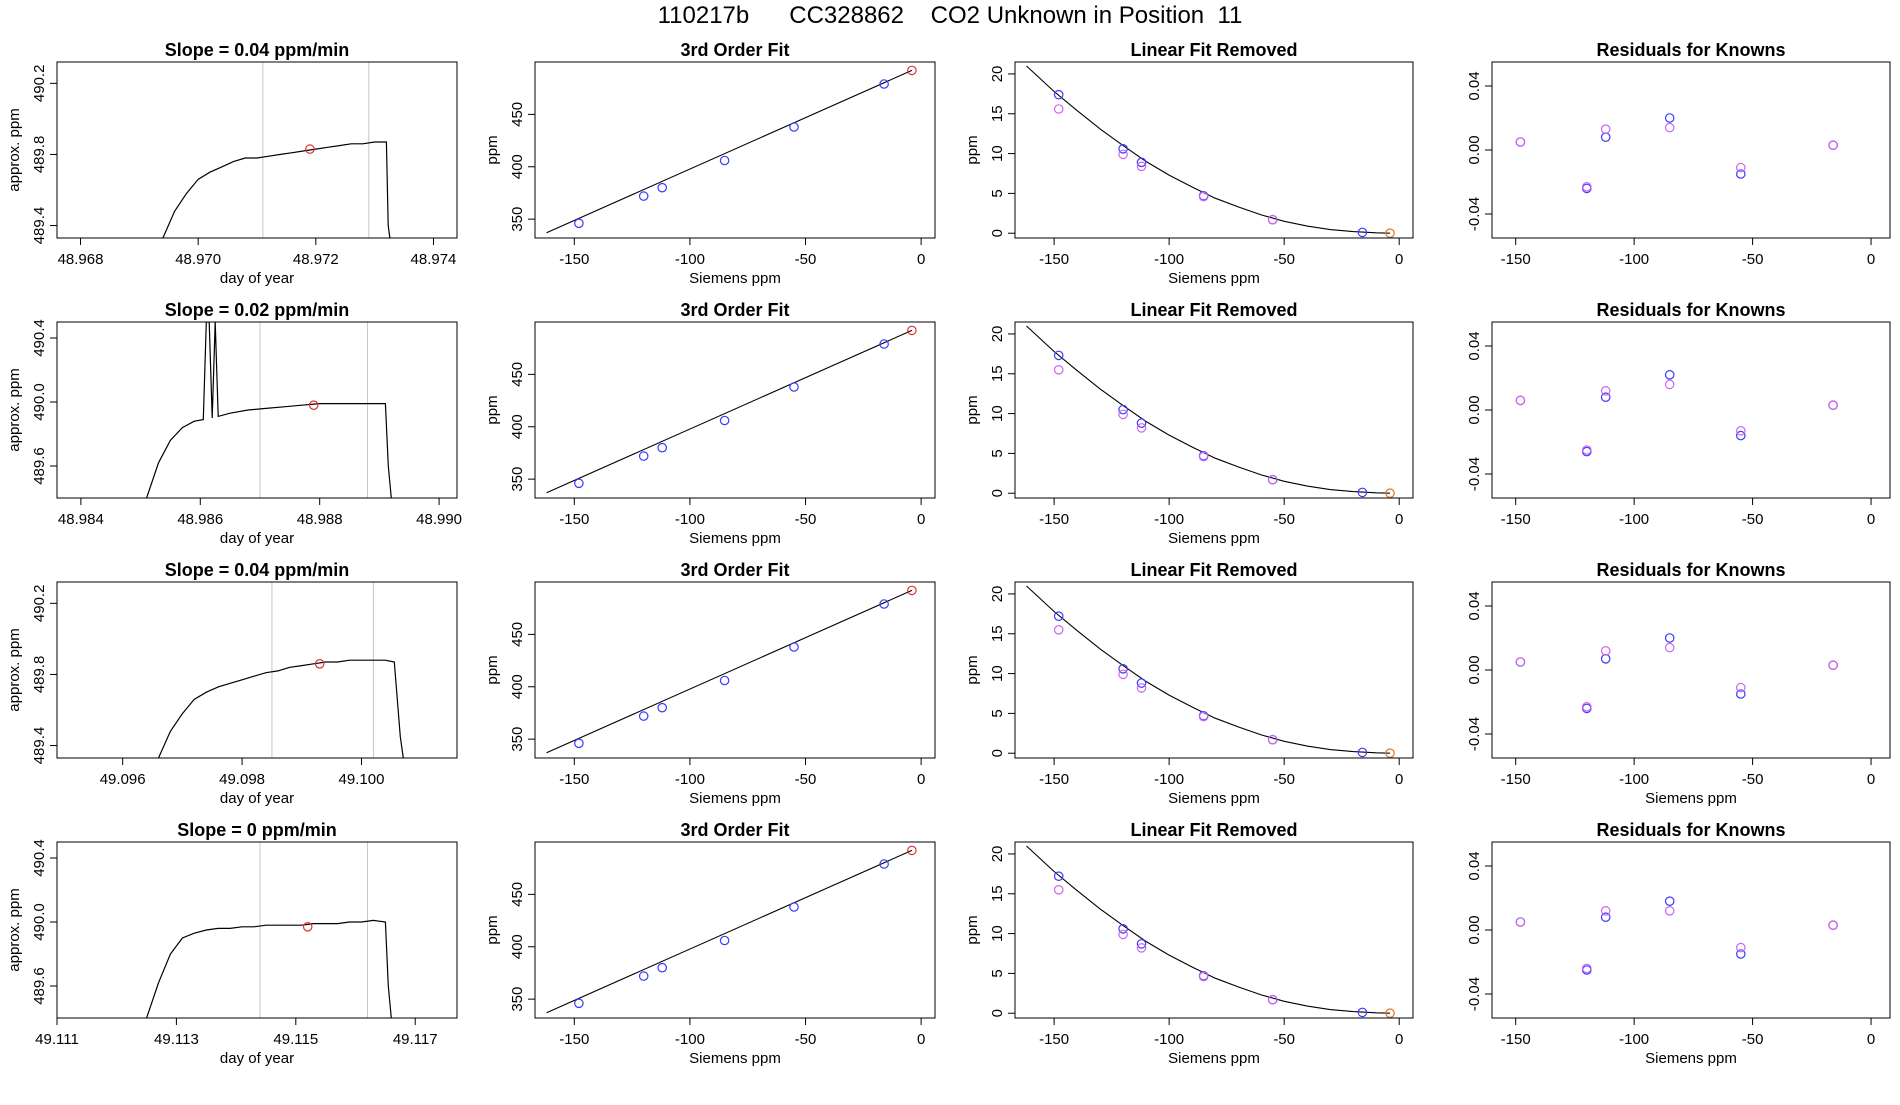  I want to click on x-tick-label: 49.117, so click(415, 1039).